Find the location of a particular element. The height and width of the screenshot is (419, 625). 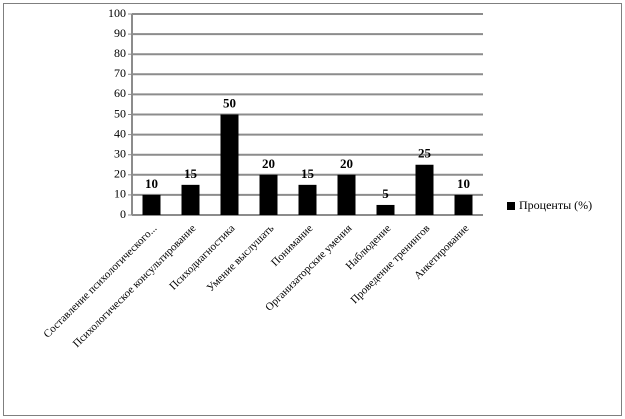

y-tick-label: 100 is located at coordinates (117, 13).